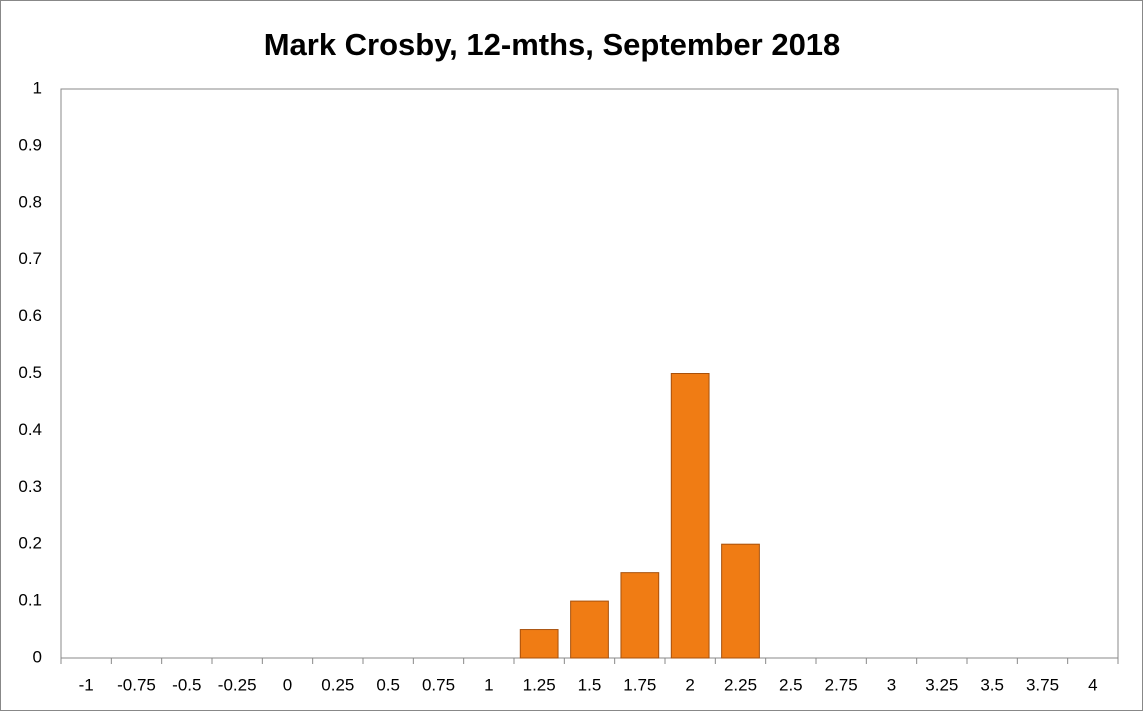  Describe the element at coordinates (30, 429) in the screenshot. I see `y-tick-label: 0.4` at that location.